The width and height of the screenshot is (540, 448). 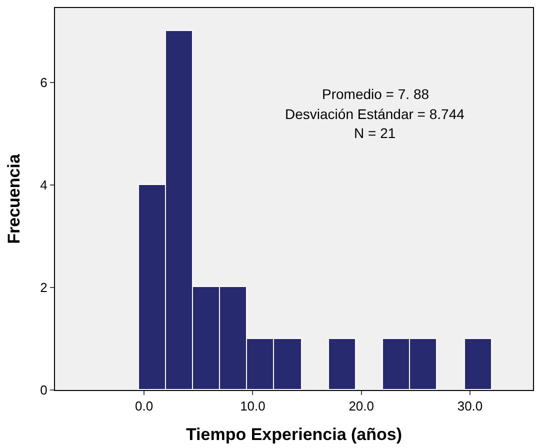 I want to click on annotation: Promedio = 7. 88, so click(x=376, y=94).